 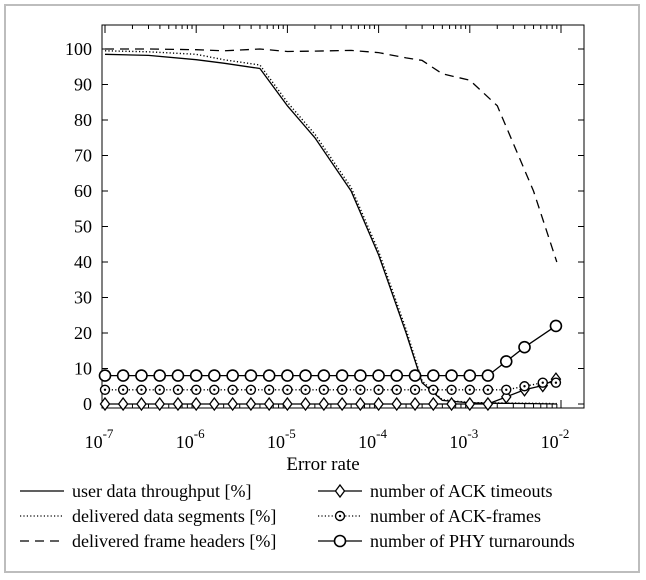 I want to click on legend-item: delivered data segments [%], so click(x=148, y=516).